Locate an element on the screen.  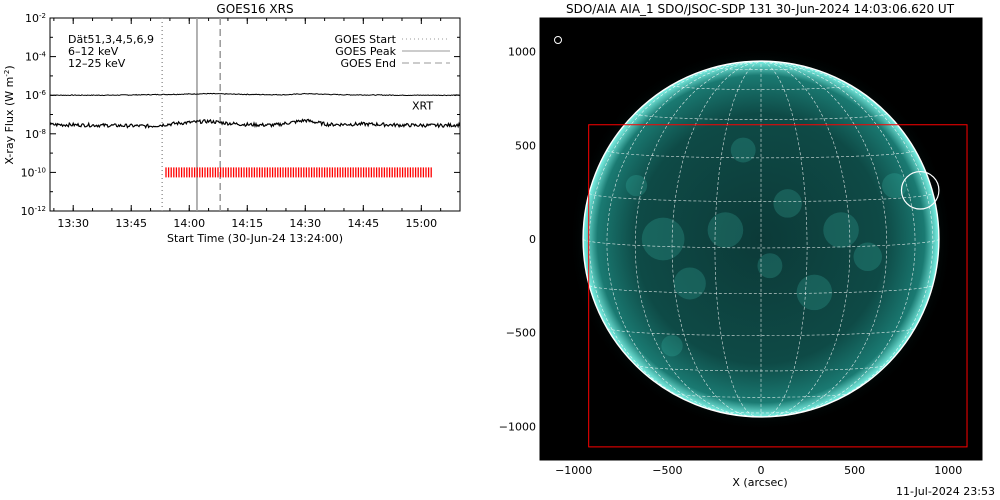
y-tick-label: −1000 is located at coordinates (517, 426).